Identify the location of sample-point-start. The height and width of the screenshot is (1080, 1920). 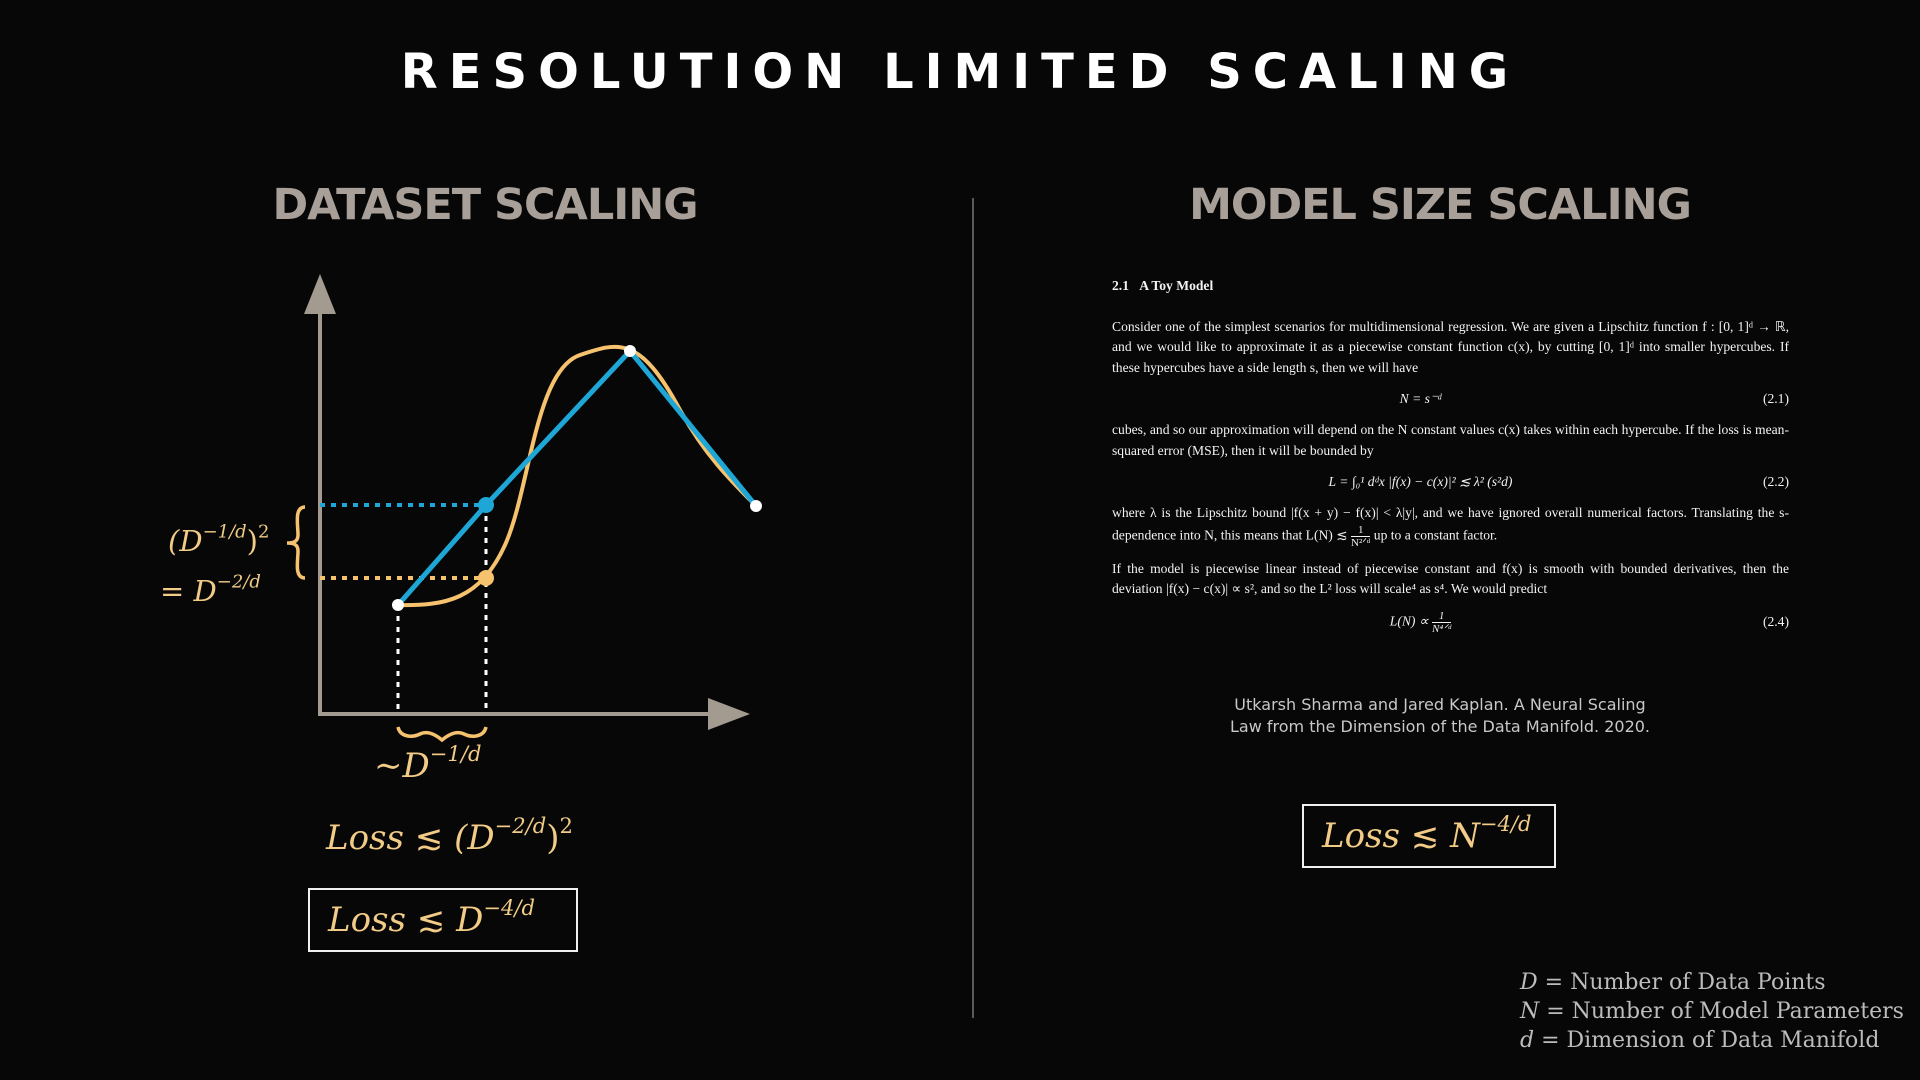
(398, 605).